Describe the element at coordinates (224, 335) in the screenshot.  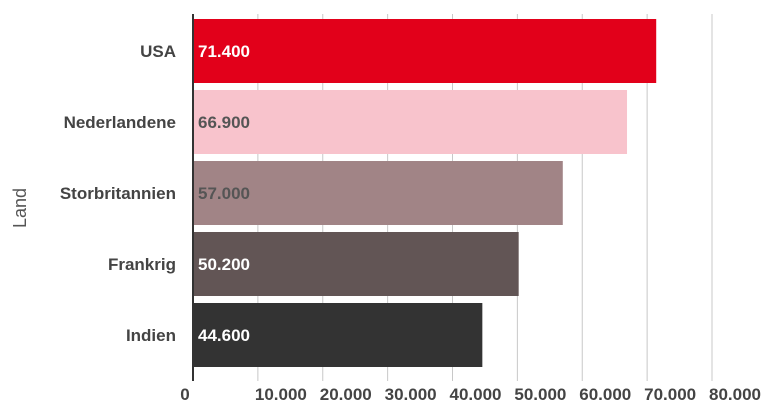
I see `data-label: 44.600` at that location.